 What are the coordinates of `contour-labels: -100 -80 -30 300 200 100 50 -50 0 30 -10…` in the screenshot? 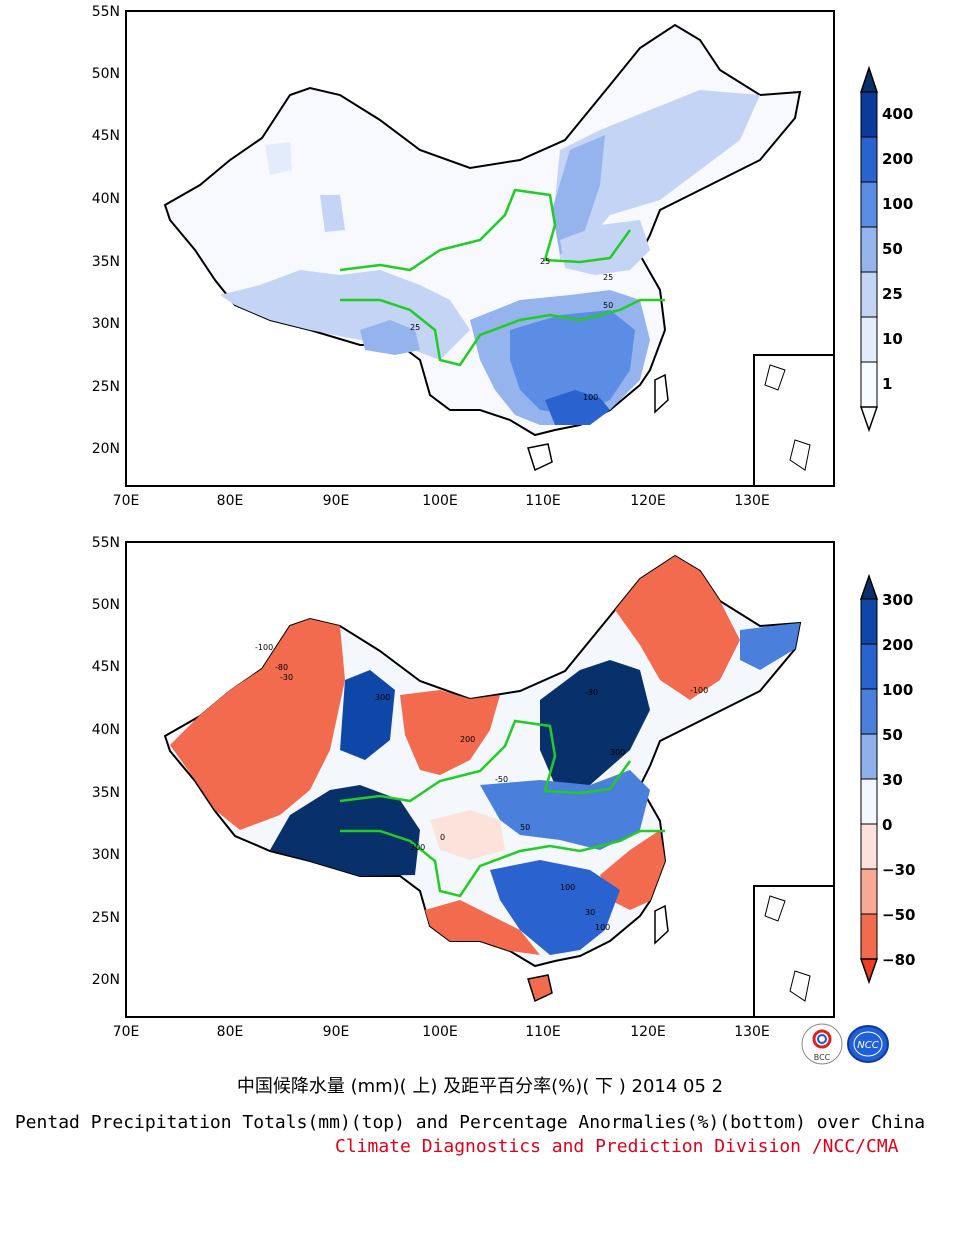 It's located at (481, 787).